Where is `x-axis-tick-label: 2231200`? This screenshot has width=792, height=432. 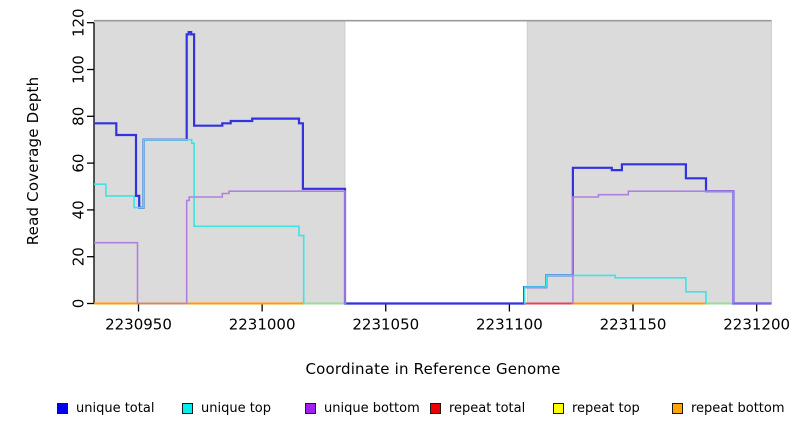
x-axis-tick-label: 2231200 is located at coordinates (756, 325).